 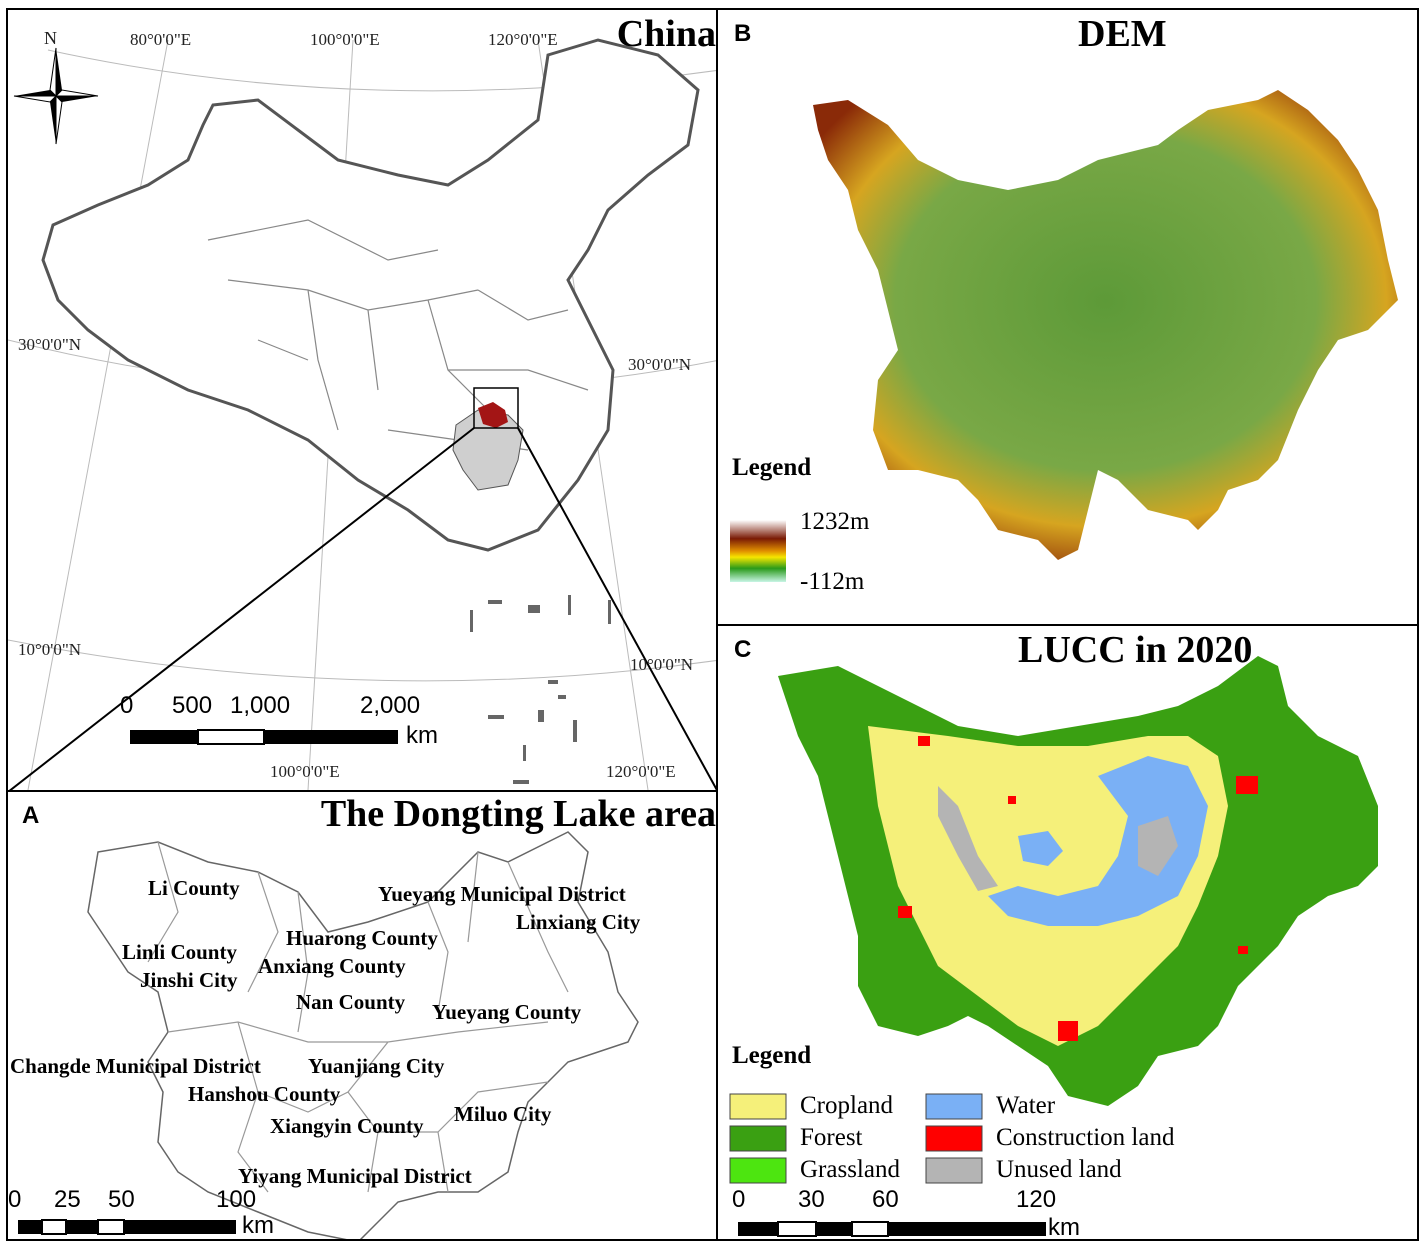 I want to click on dem-legend-ramp, so click(x=758, y=551).